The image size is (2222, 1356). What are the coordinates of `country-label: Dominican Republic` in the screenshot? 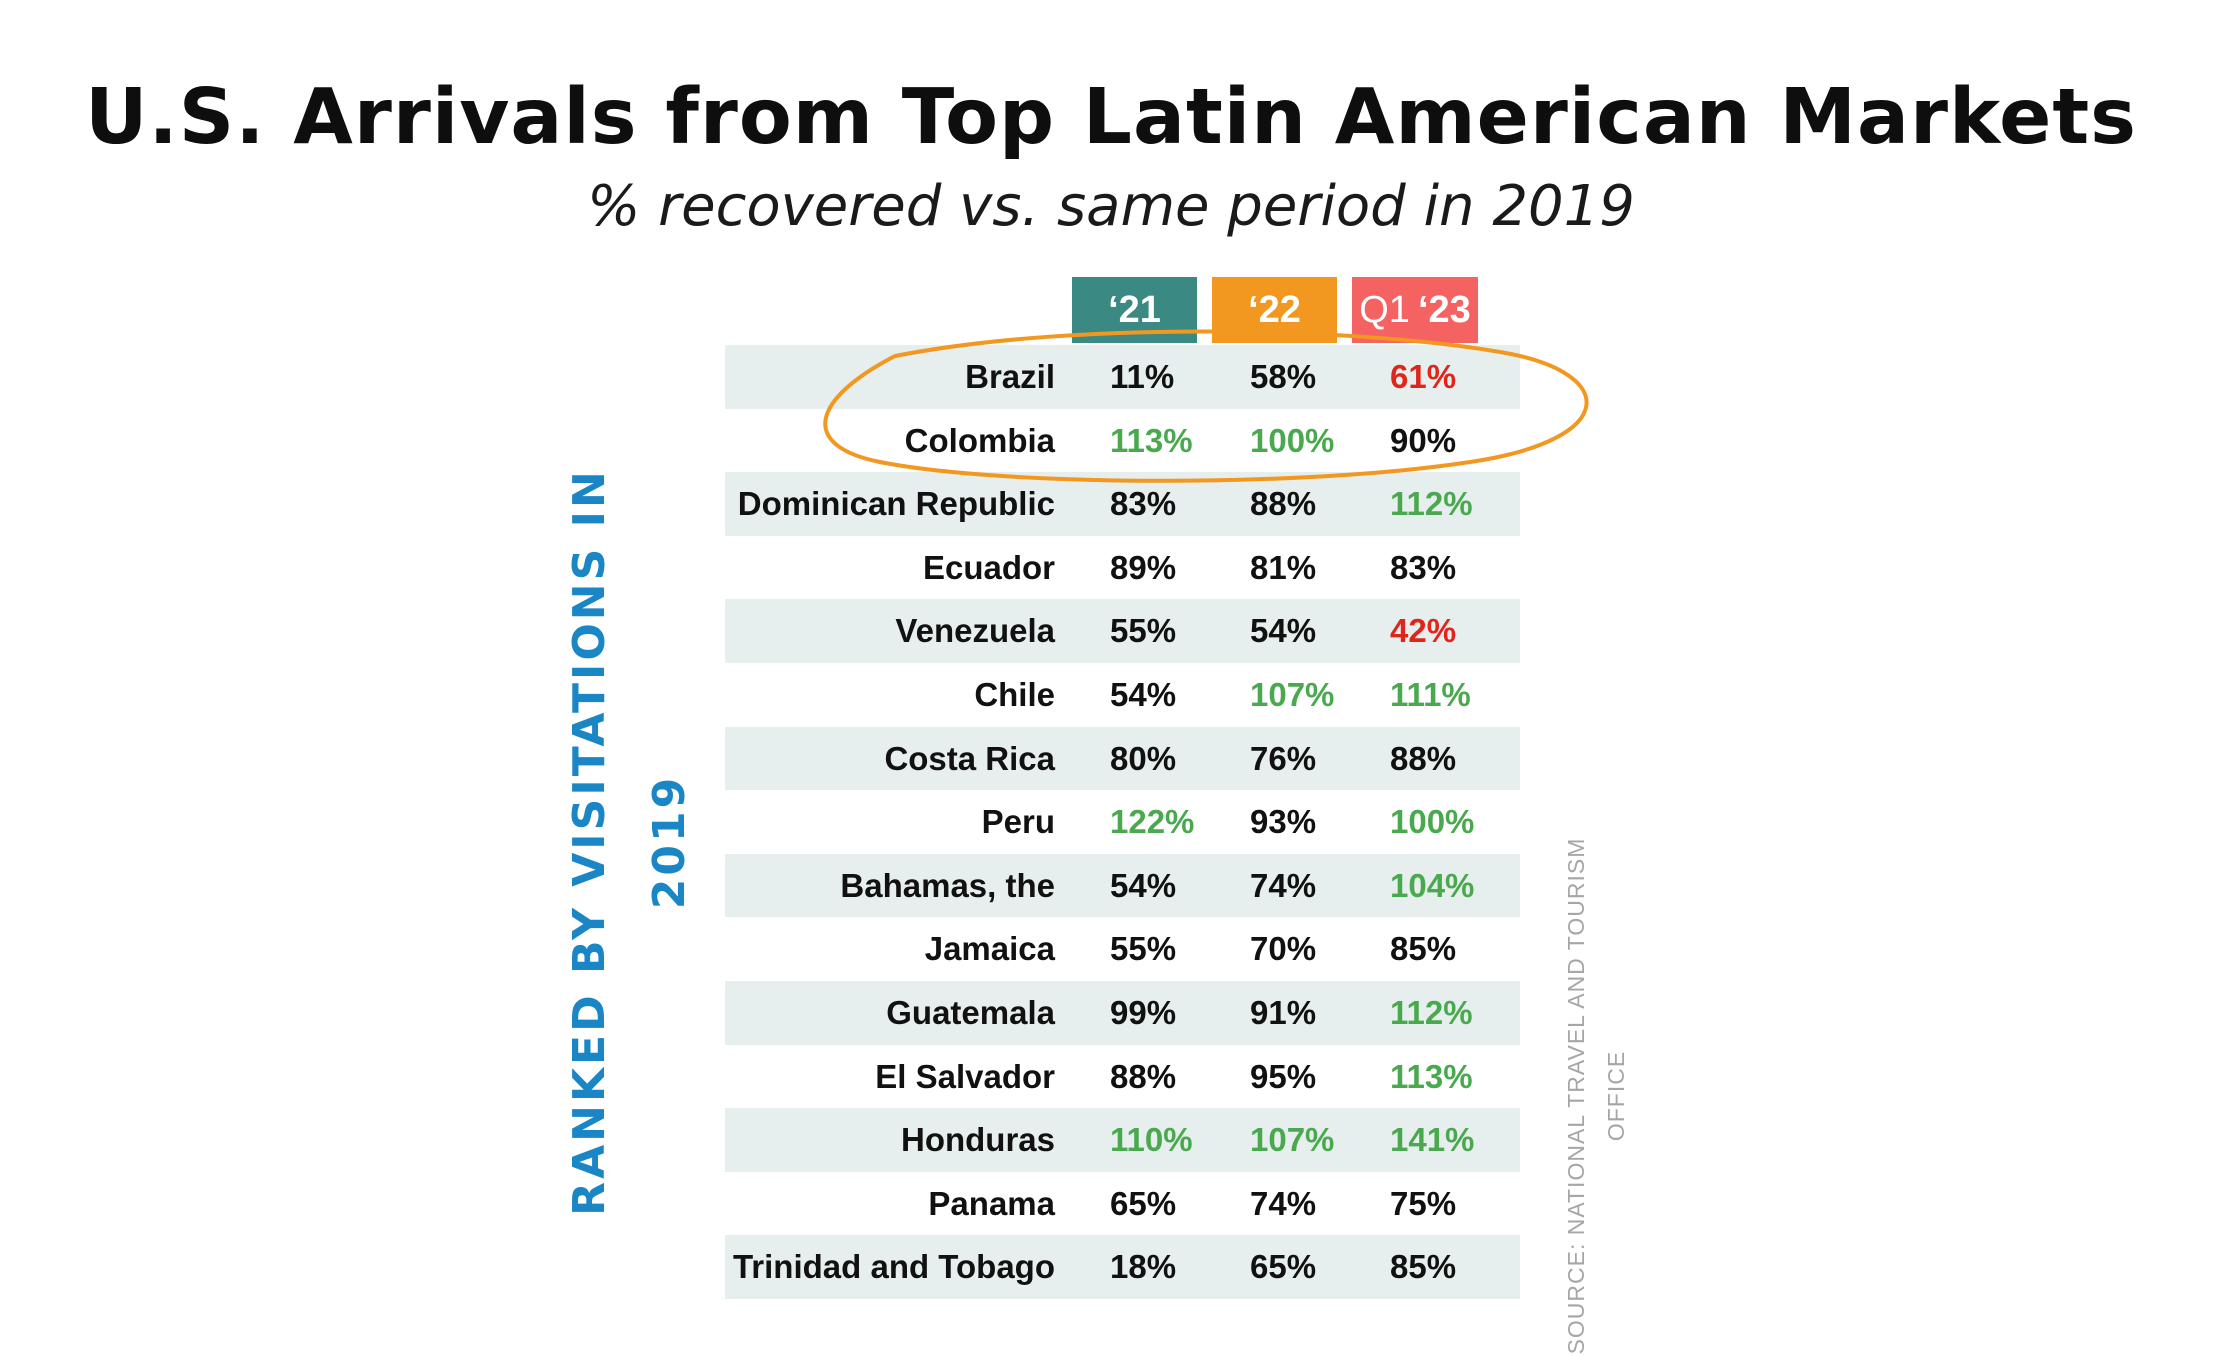 It's located at (890, 504).